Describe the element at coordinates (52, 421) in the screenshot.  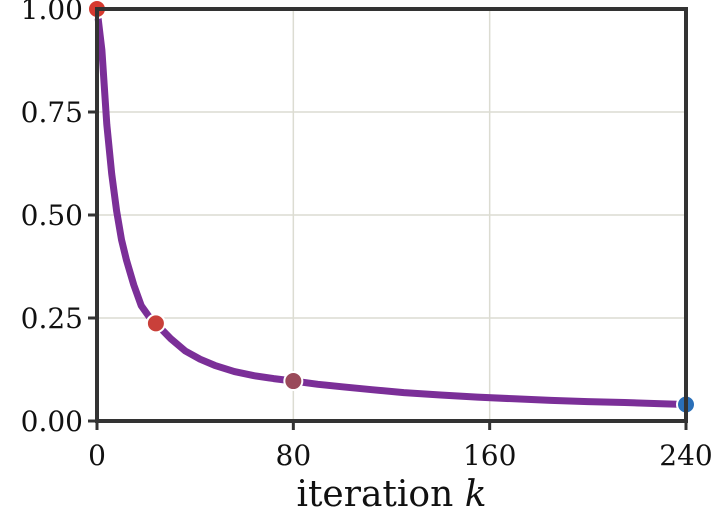
I see `y-tick-label: 0.00` at that location.